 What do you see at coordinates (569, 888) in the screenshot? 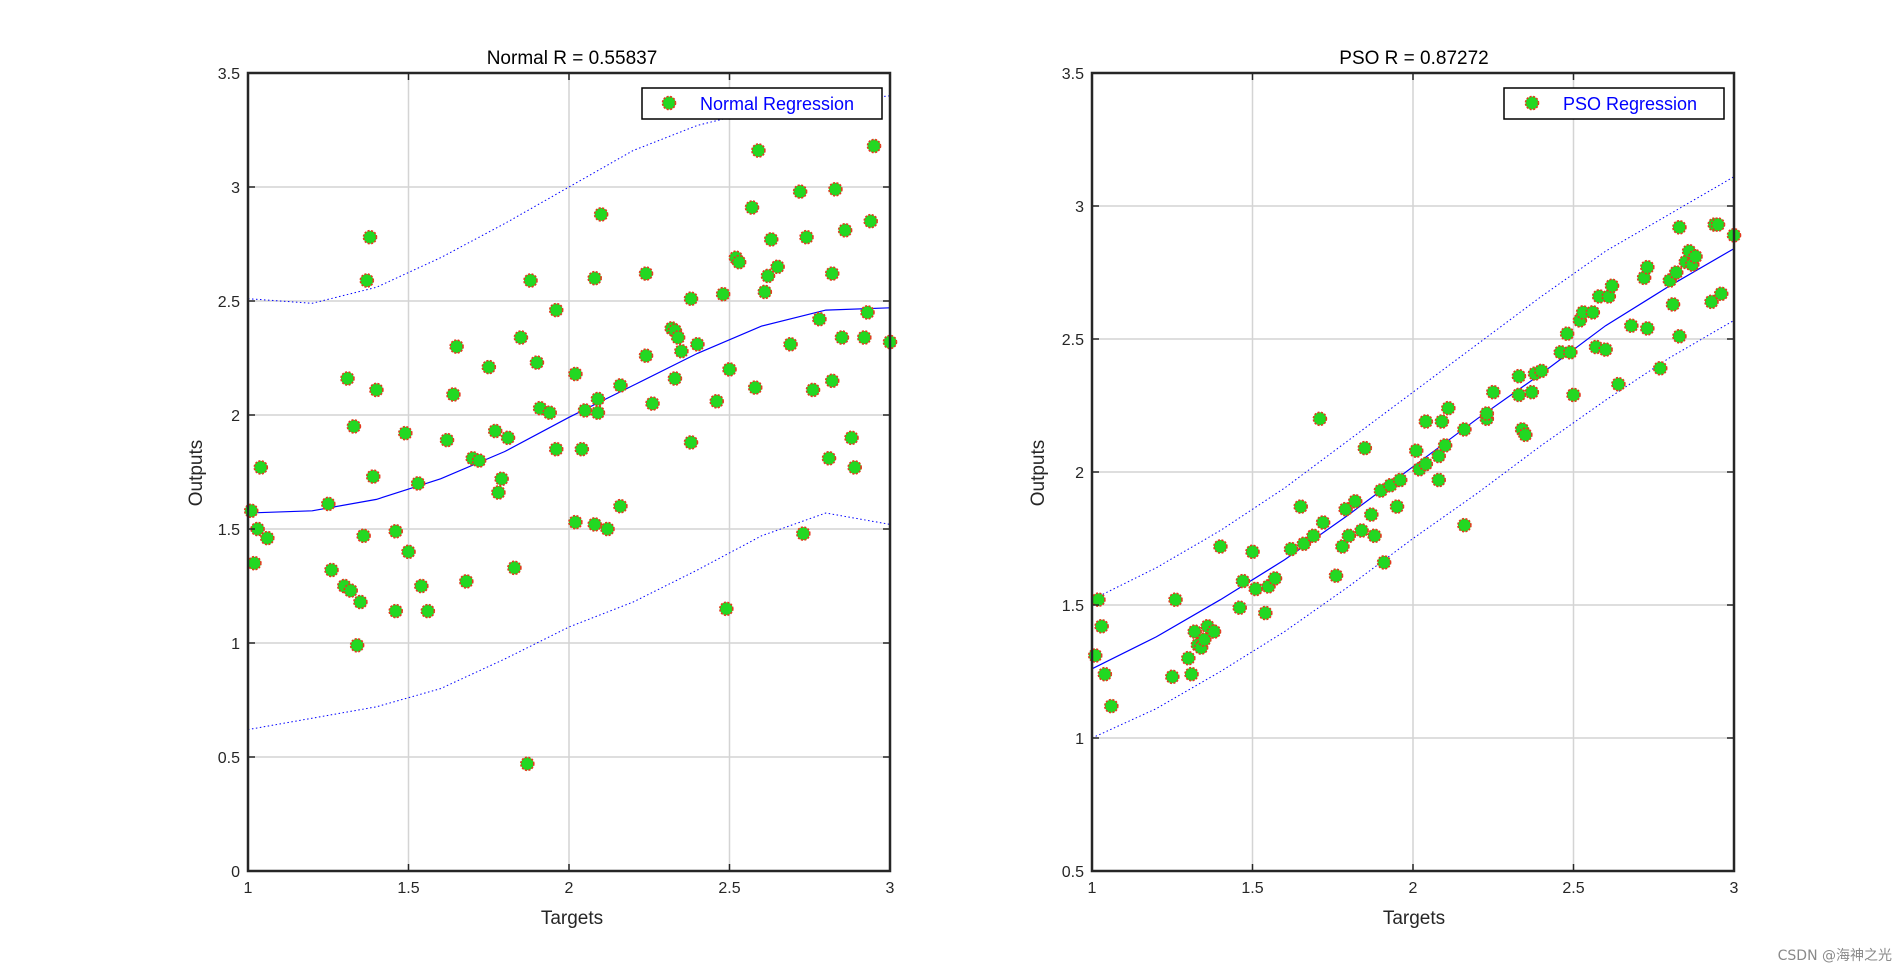
I see `x-tick-label: 2` at bounding box center [569, 888].